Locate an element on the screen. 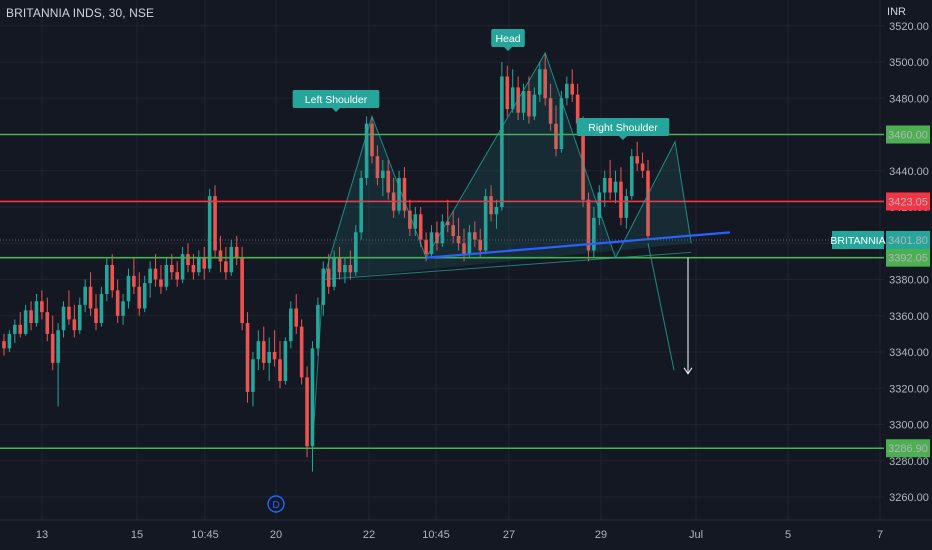  pattern-label-text: Right Shoulder is located at coordinates (623, 128).